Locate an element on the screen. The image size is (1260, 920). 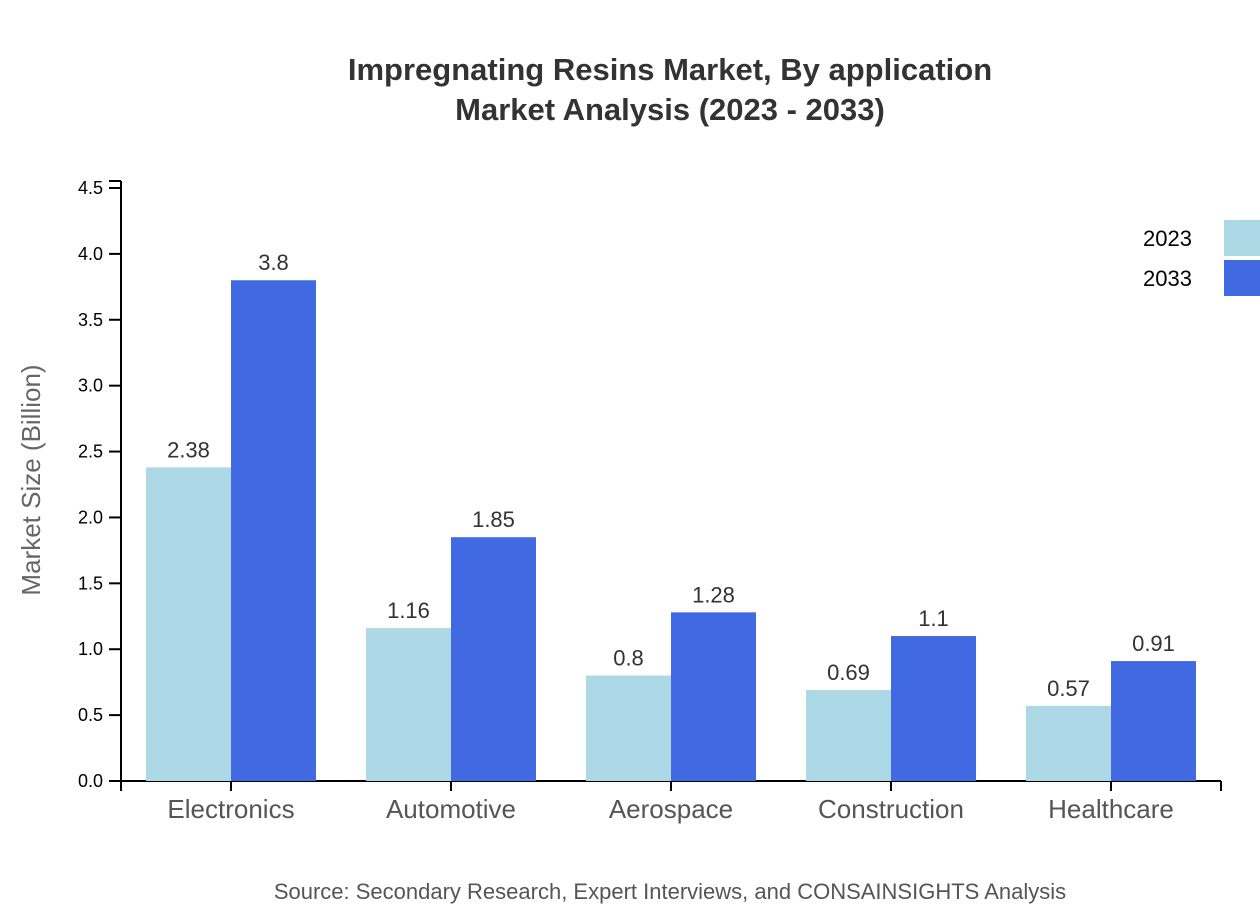
data-label: 2.38 is located at coordinates (188, 449).